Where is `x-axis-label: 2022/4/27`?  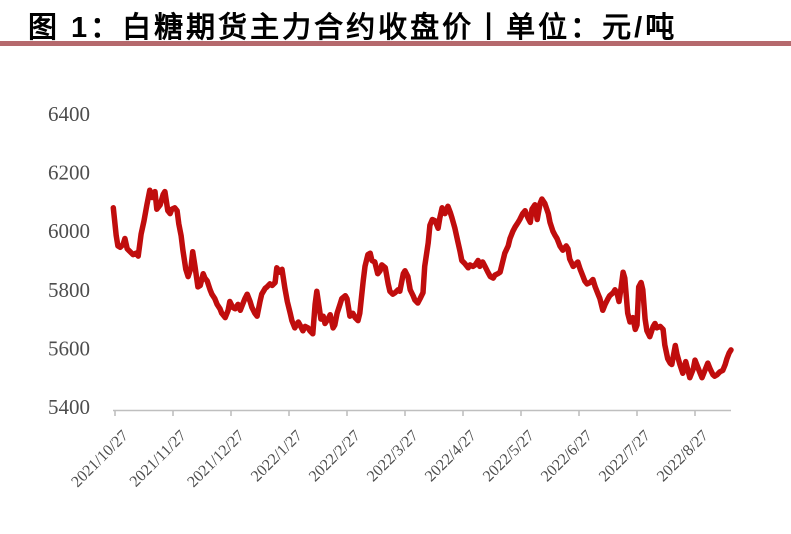
x-axis-label: 2022/4/27 is located at coordinates (451, 456).